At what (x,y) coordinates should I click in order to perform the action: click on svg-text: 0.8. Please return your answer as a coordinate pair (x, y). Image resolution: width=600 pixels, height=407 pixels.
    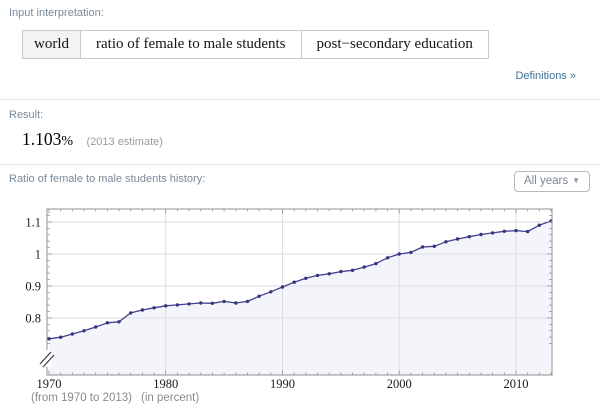
    Looking at the image, I should click on (33, 319).